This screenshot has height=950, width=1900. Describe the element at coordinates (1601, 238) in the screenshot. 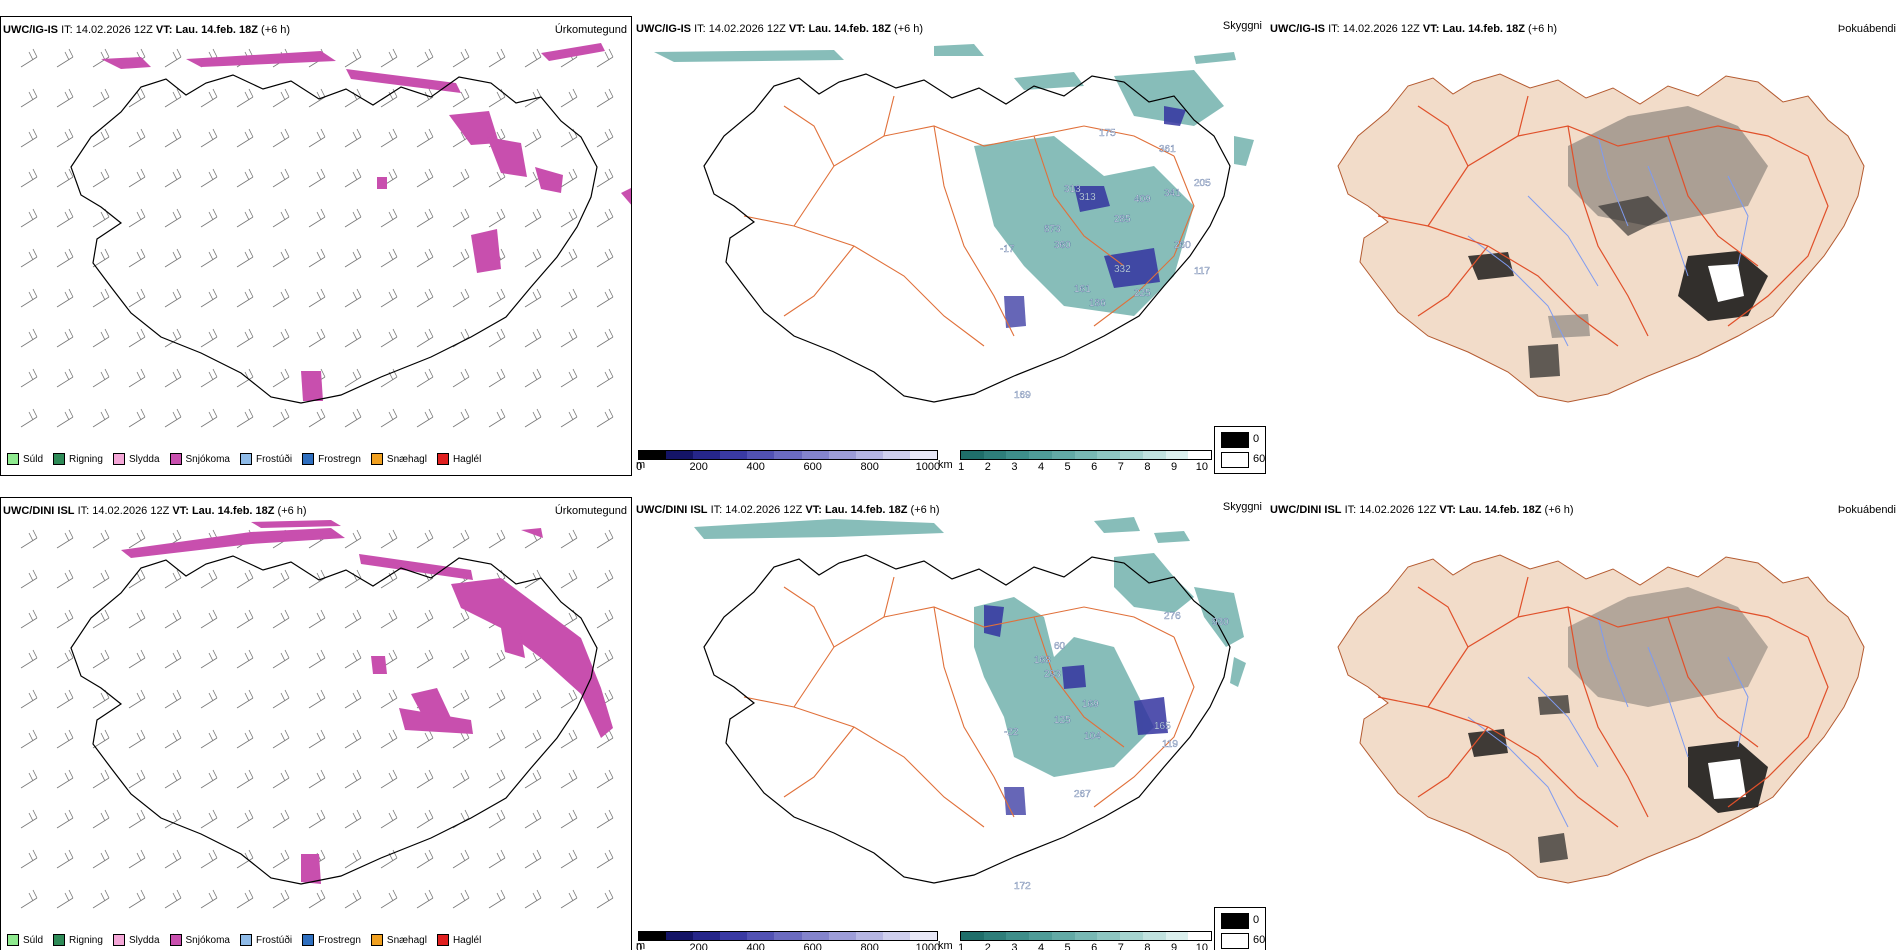

I see `iceland-land` at that location.